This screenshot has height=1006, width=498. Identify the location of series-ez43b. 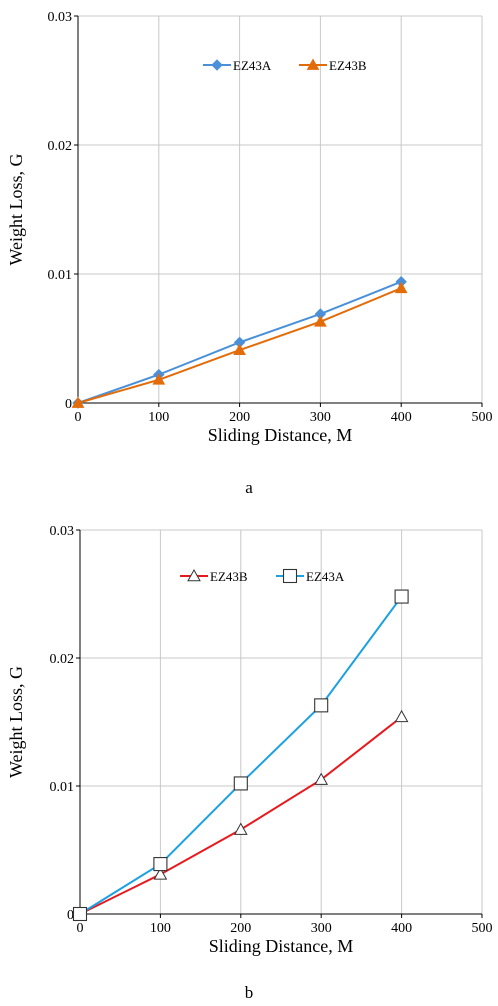
(239, 344).